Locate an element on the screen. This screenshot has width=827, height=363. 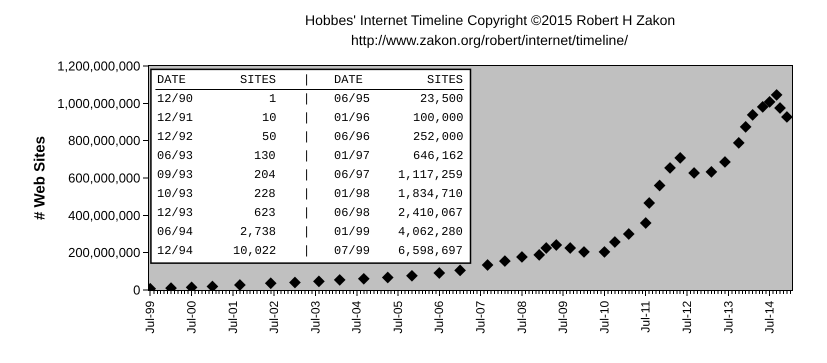
text: DATE SITES | DATE SITES is located at coordinates (310, 80).